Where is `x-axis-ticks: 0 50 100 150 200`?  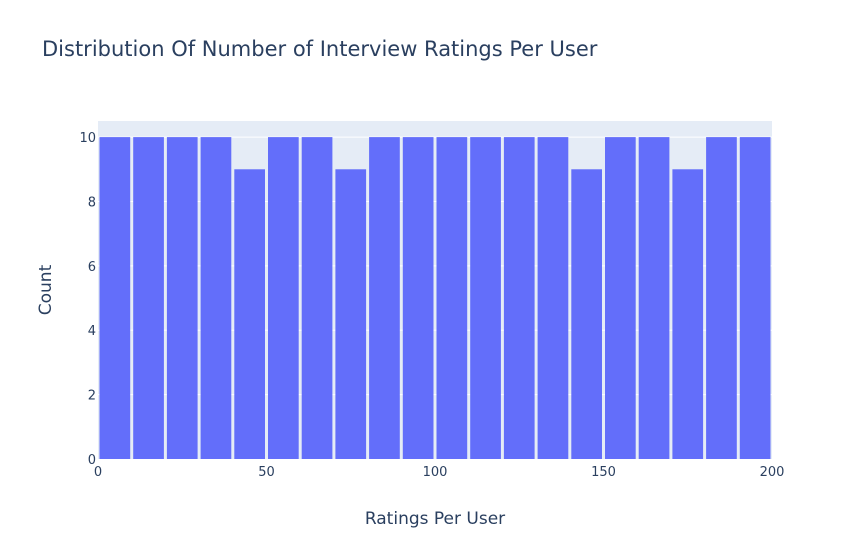 x-axis-ticks: 0 50 100 150 200 is located at coordinates (439, 472).